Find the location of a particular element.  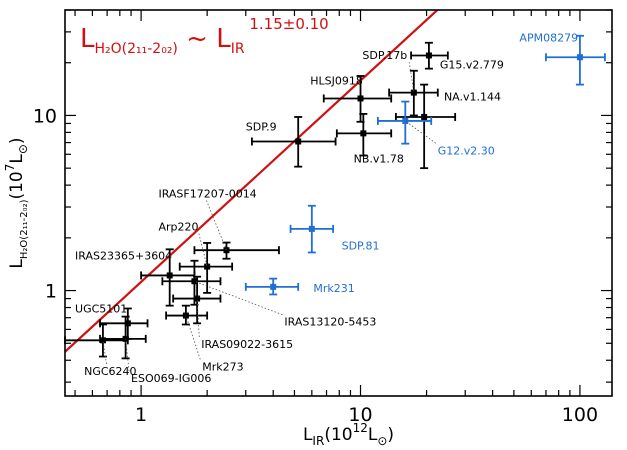

formula-exponent: 1.15±0.10 is located at coordinates (287, 24).